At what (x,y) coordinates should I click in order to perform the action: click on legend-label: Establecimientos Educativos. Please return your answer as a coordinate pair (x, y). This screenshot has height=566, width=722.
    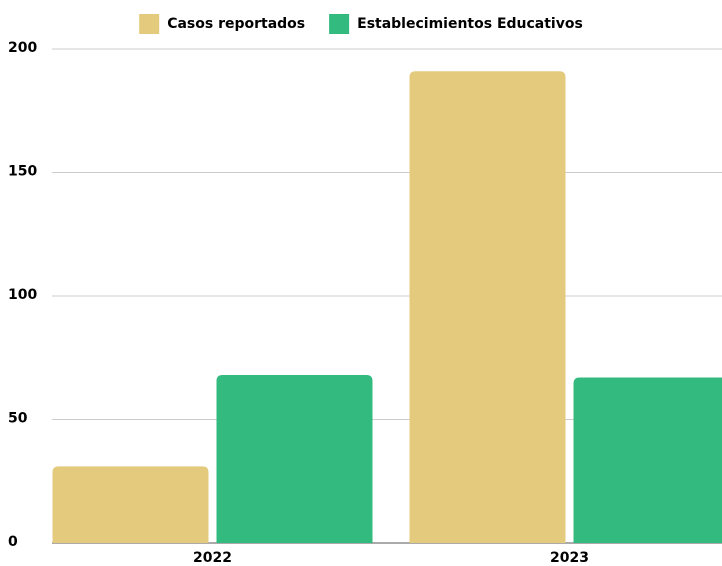
    Looking at the image, I should click on (470, 24).